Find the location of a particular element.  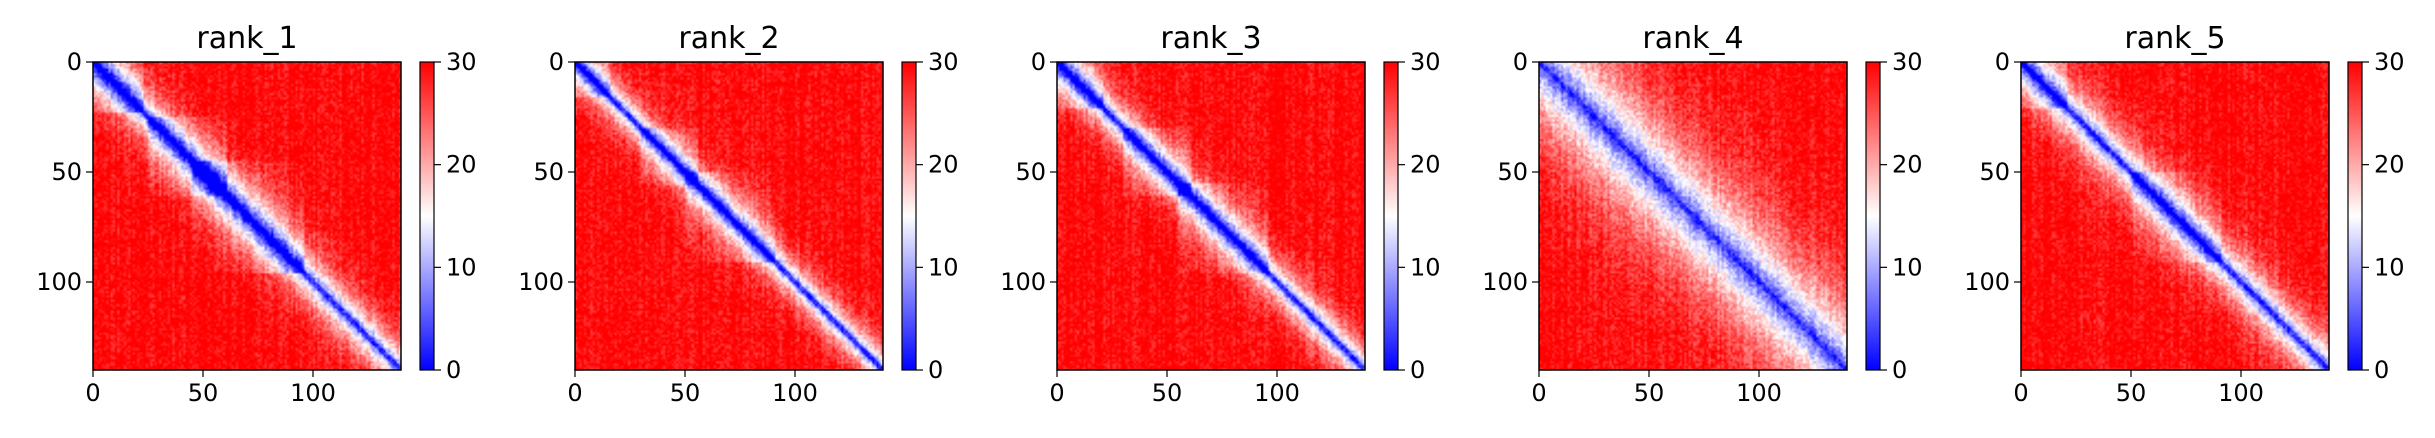

panel-title: rank_2 is located at coordinates (728, 38).